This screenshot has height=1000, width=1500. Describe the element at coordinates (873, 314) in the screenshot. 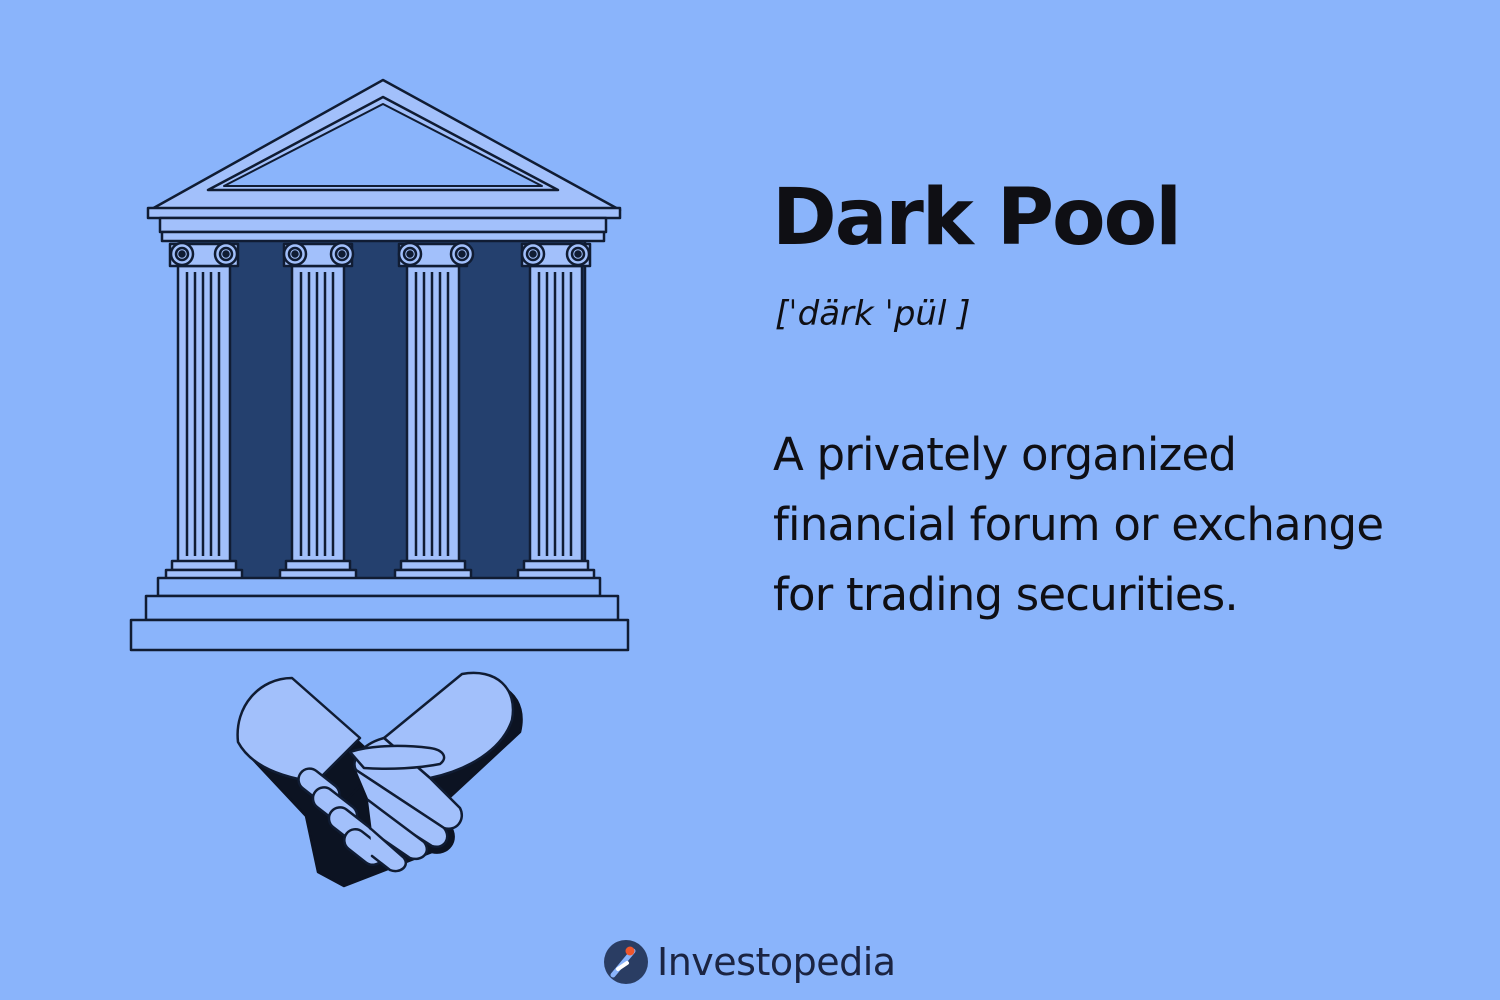

I see `pronunciation: [ˈdärk ˈpül ]` at that location.